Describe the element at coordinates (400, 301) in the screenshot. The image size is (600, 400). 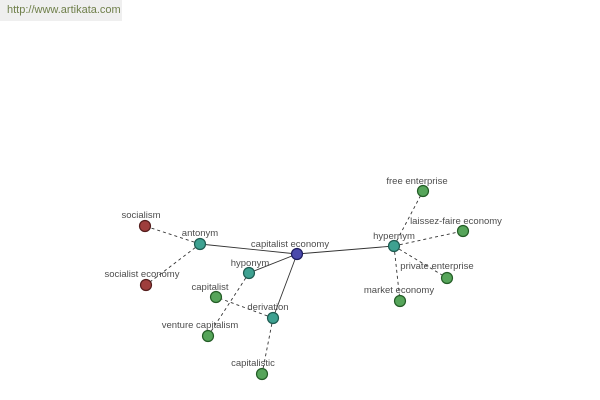
I see `node-market-economy` at that location.